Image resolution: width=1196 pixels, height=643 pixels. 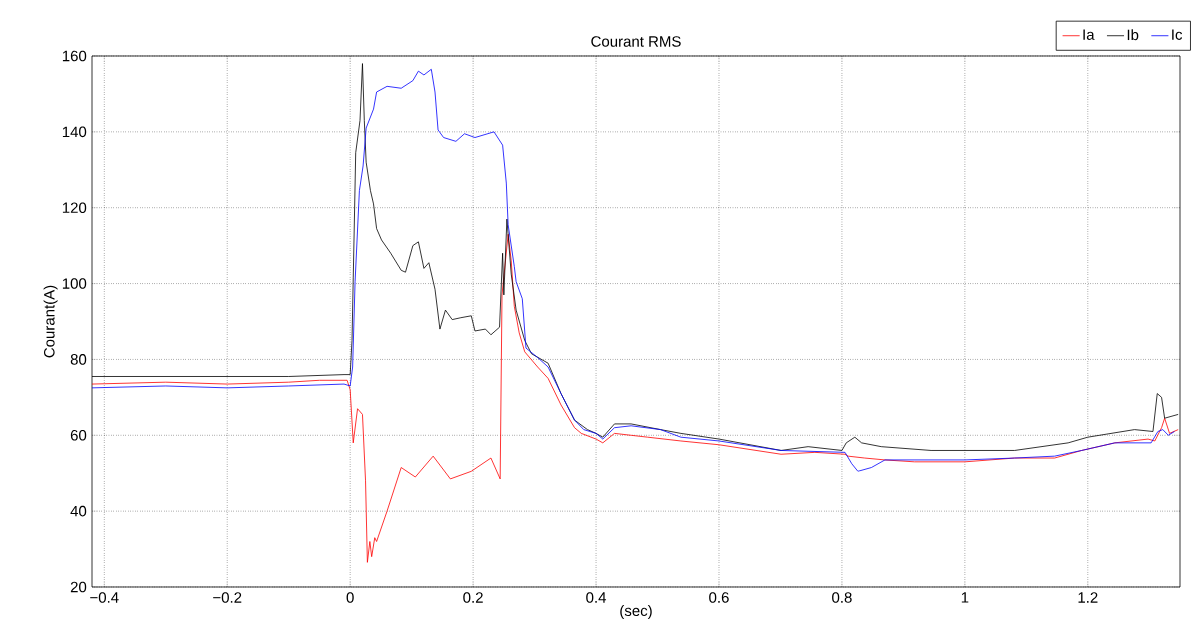 I want to click on x-tick-label: −0.4, so click(x=104, y=597).